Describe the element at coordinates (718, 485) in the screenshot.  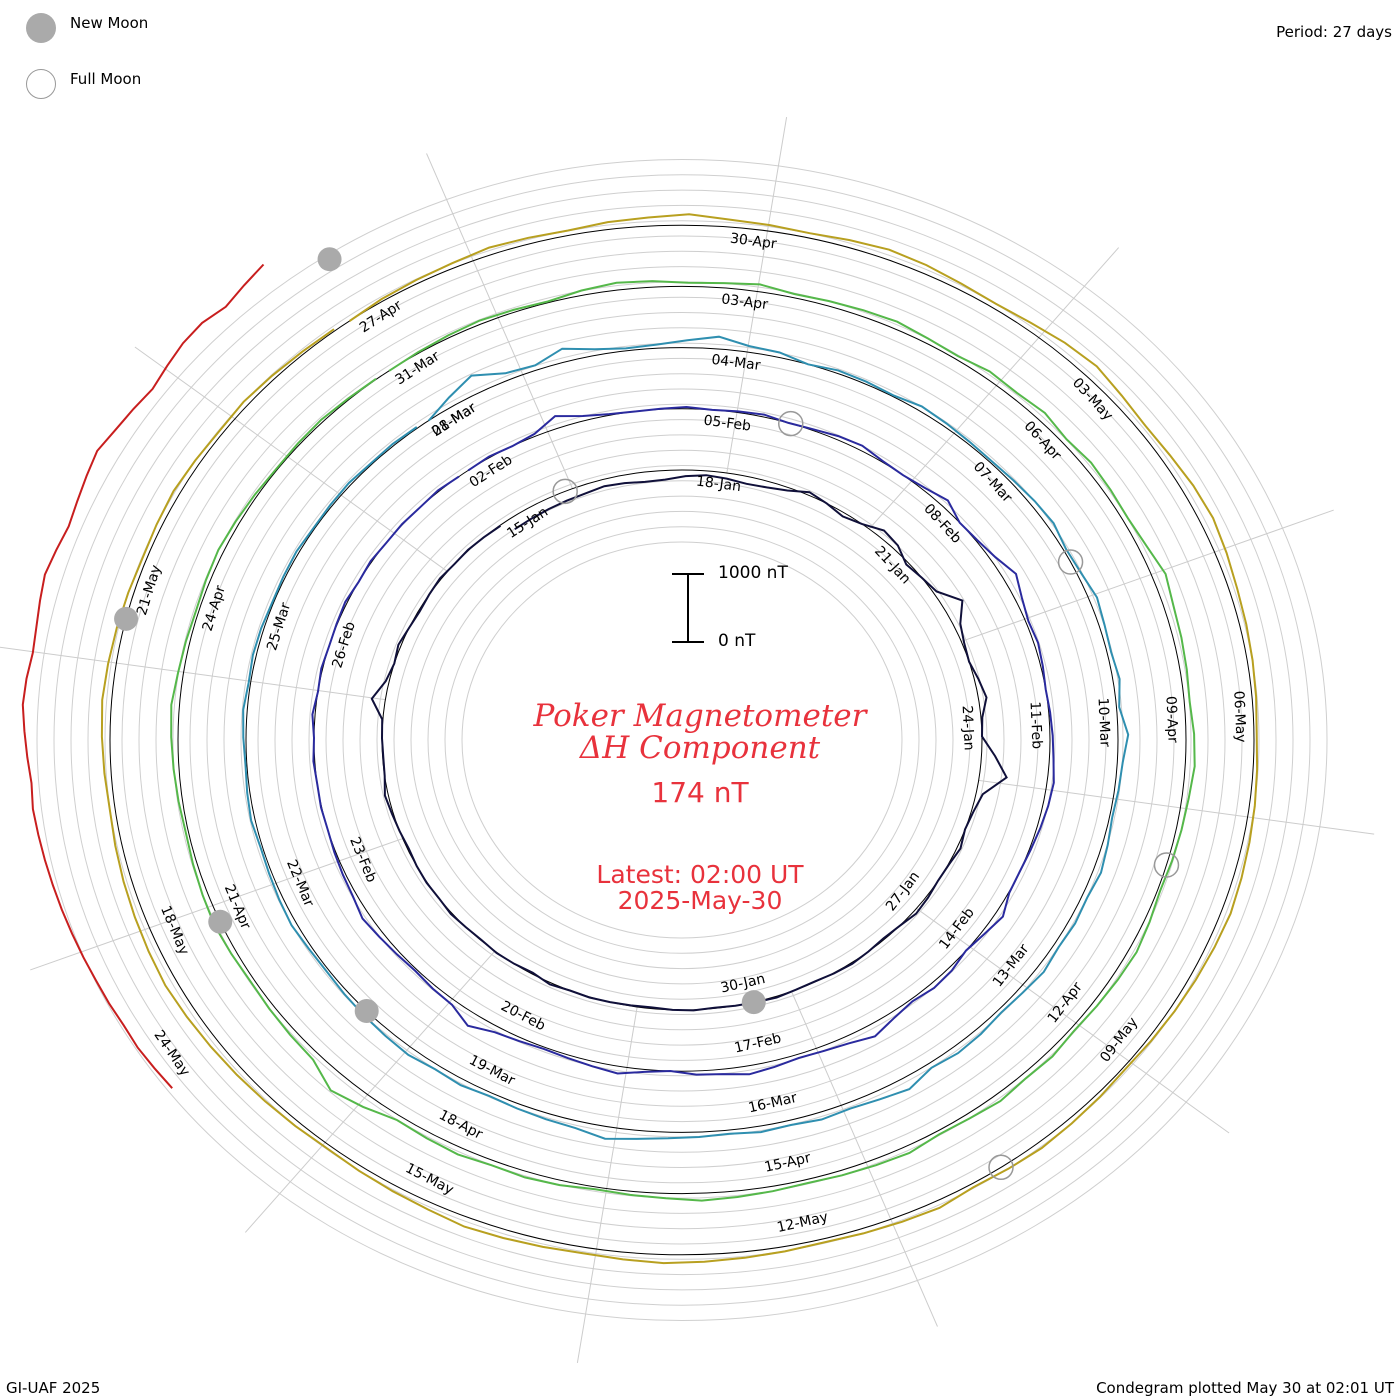
I see `ring-date-label: 18-Jan` at that location.